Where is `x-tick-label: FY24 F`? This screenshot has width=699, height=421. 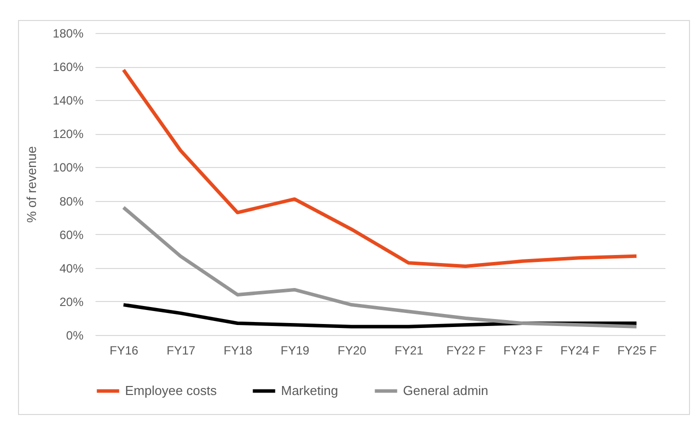 x-tick-label: FY24 F is located at coordinates (580, 351).